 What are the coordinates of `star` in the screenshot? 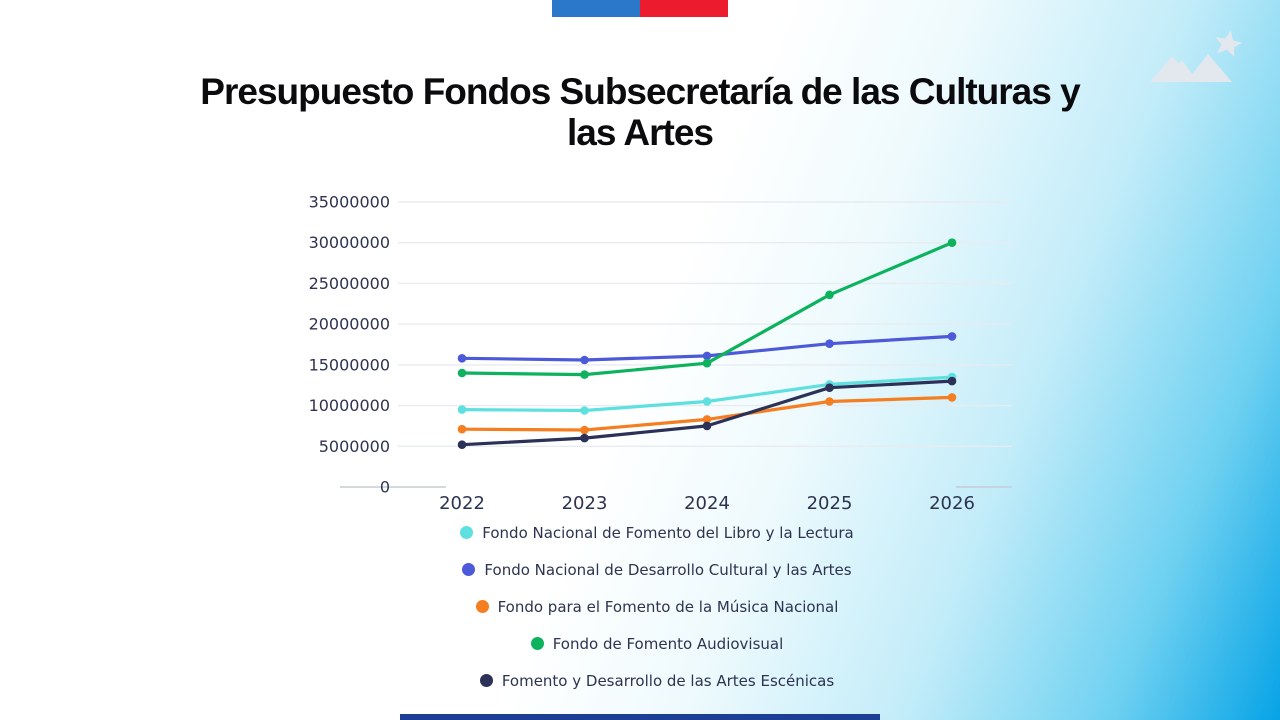 It's located at (1229, 43).